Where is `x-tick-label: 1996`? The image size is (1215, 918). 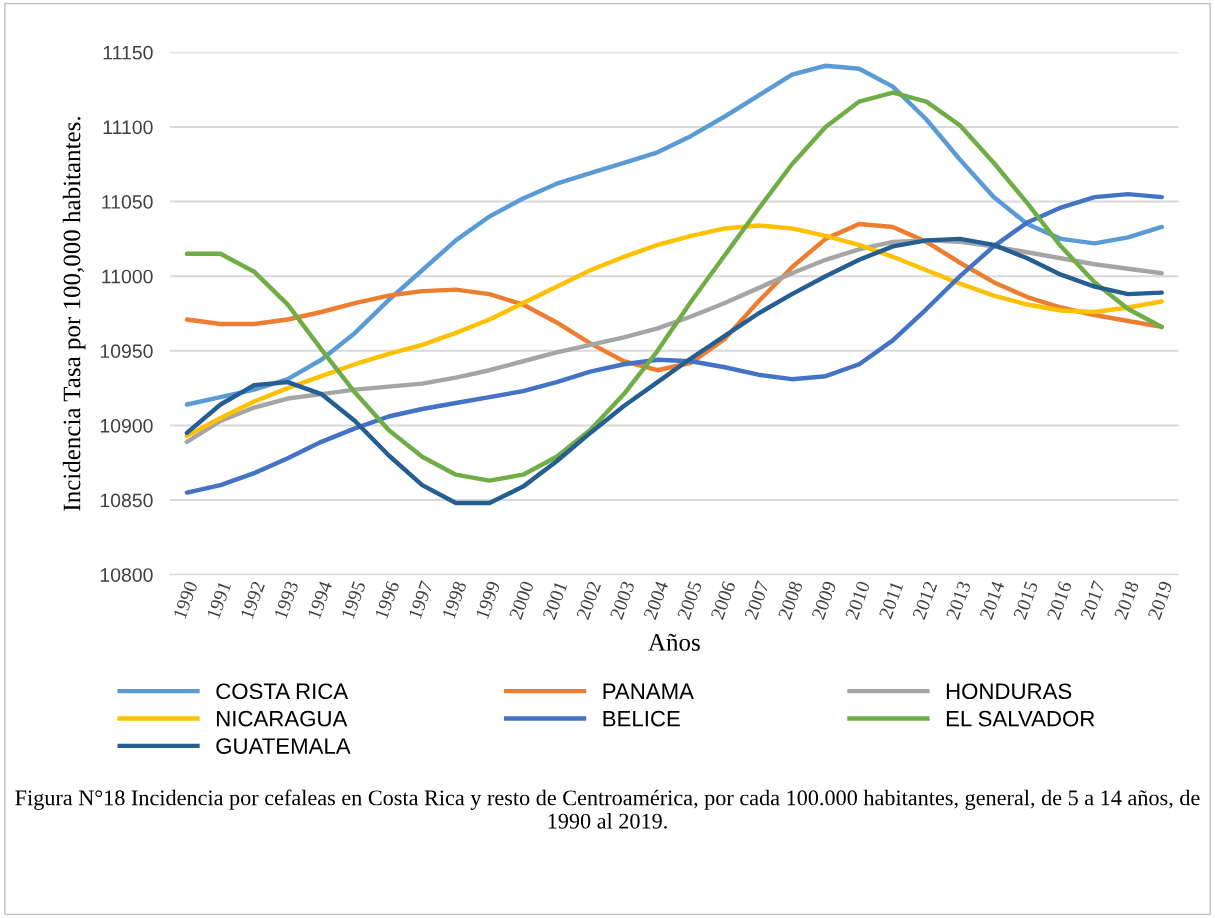 x-tick-label: 1996 is located at coordinates (387, 600).